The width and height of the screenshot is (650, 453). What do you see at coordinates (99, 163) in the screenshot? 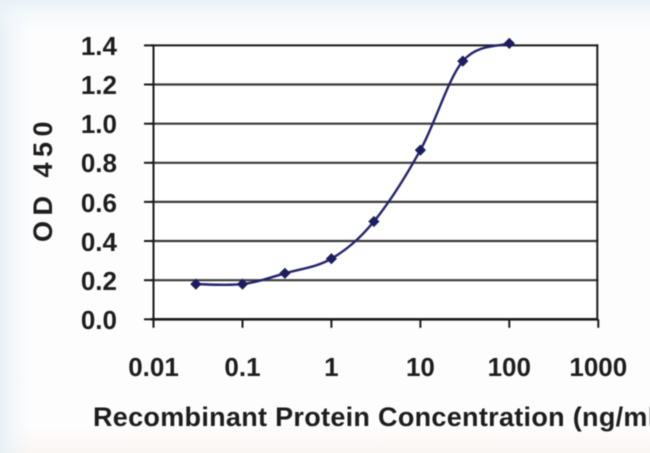
I see `svg-text: 0.8` at bounding box center [99, 163].